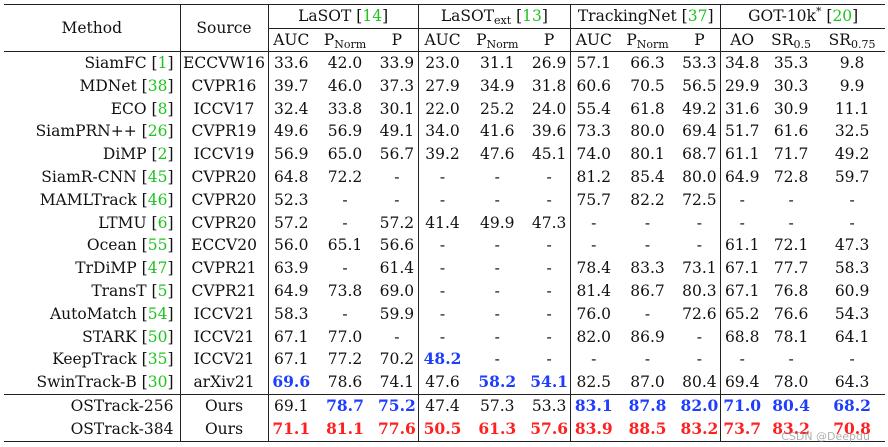  Describe the element at coordinates (594, 108) in the screenshot. I see `metric-value: 55.4` at that location.